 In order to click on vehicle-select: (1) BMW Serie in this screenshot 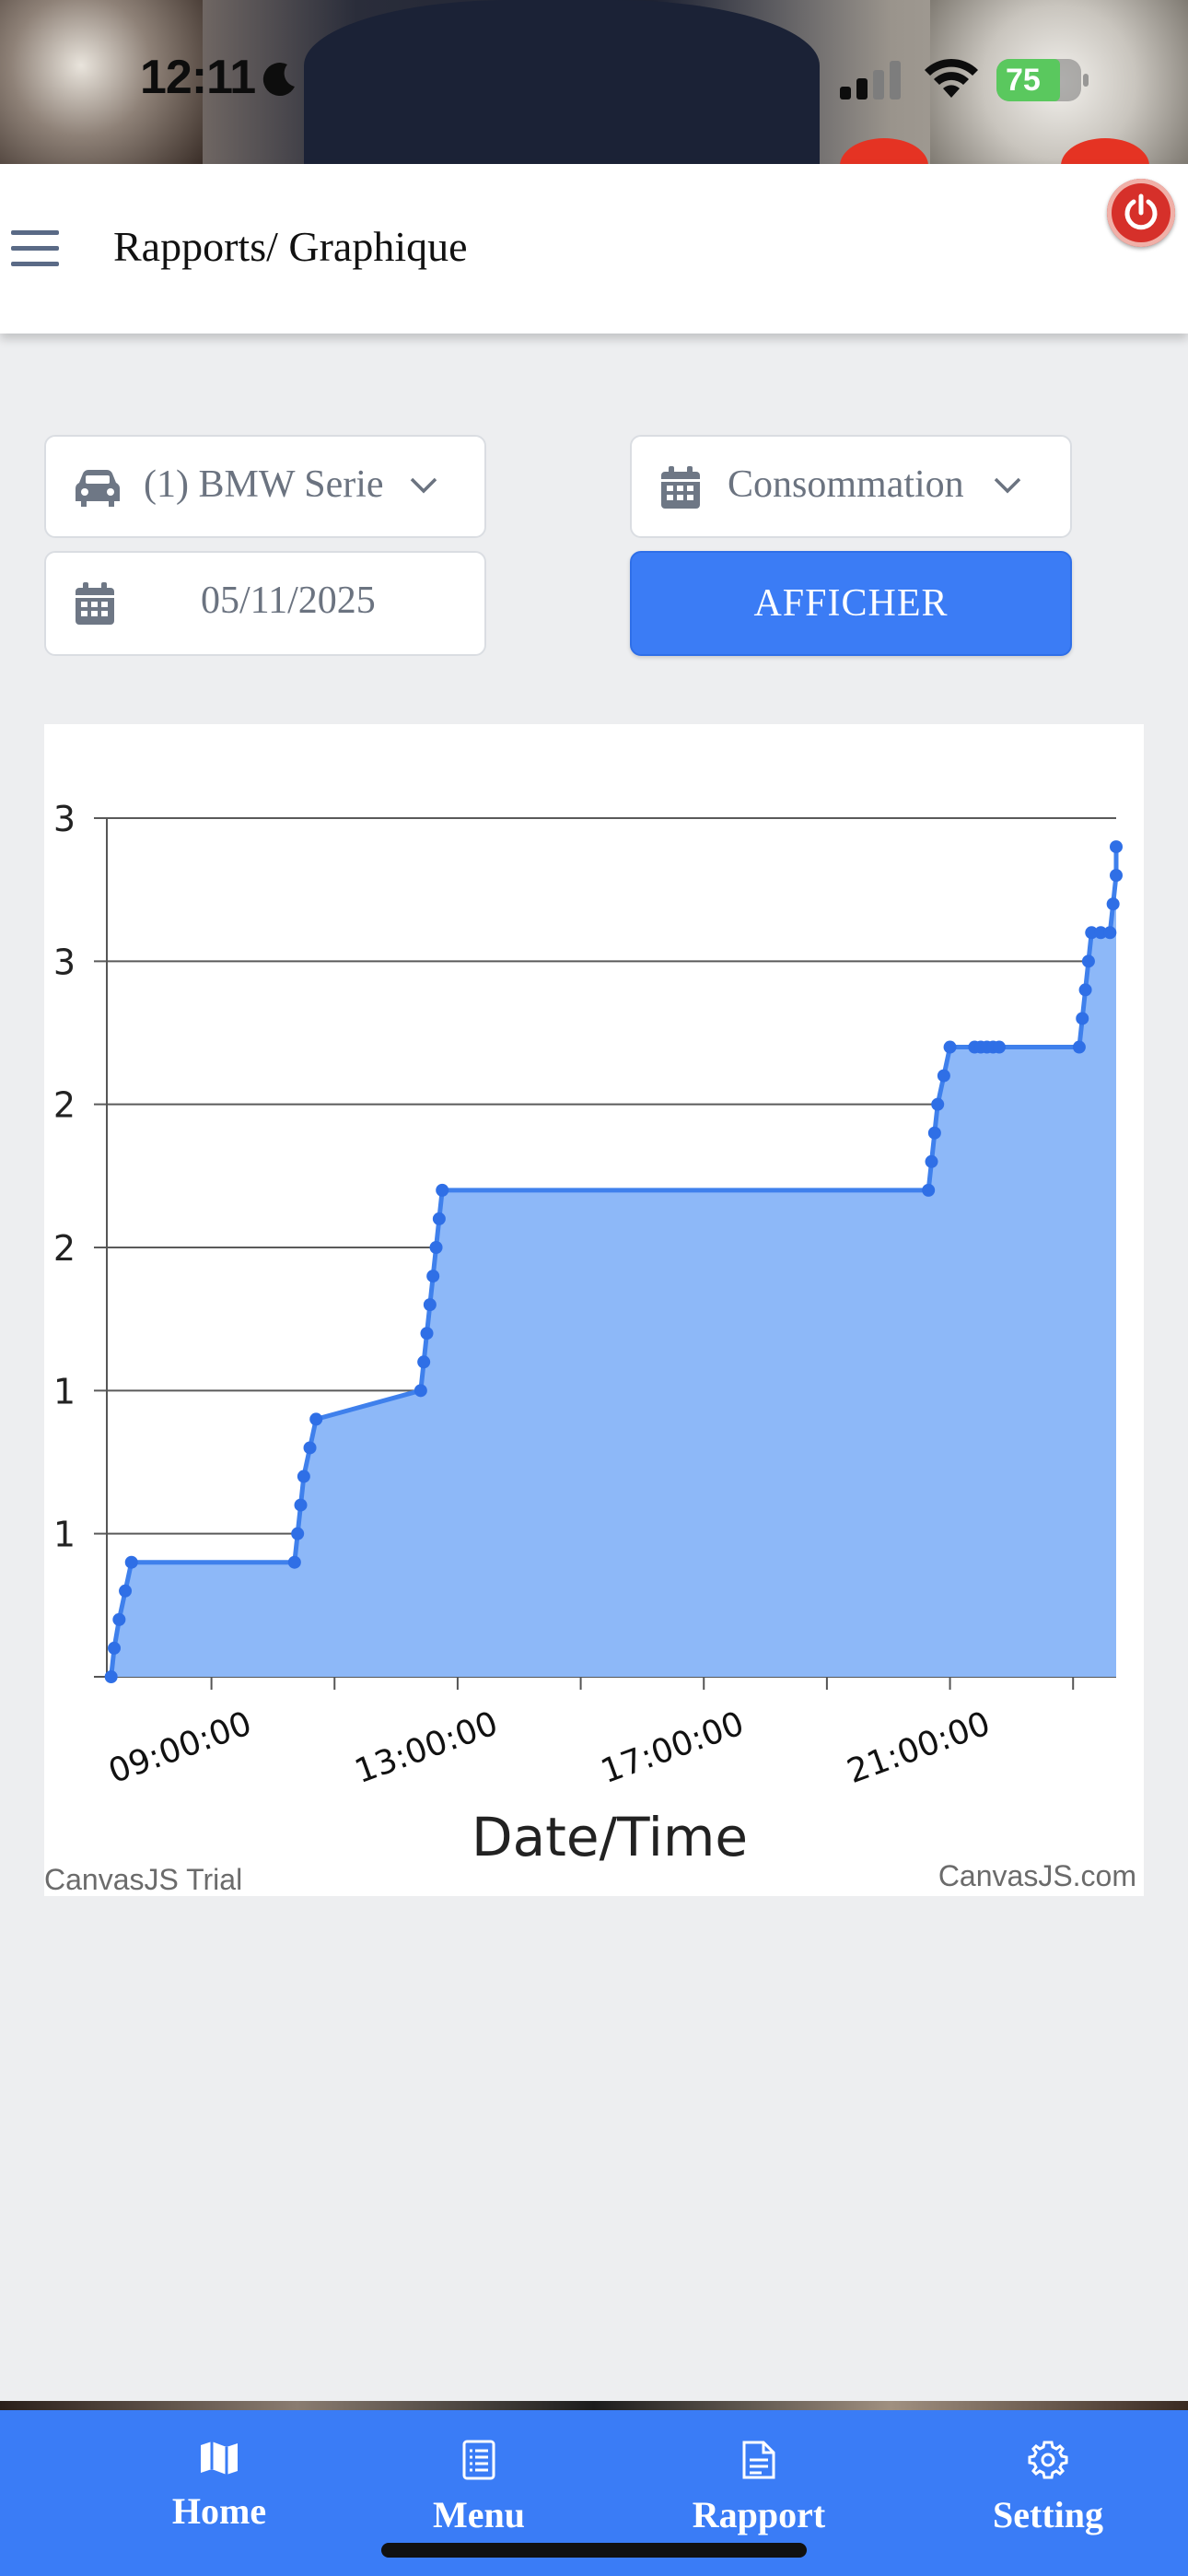, I will do `click(265, 486)`.